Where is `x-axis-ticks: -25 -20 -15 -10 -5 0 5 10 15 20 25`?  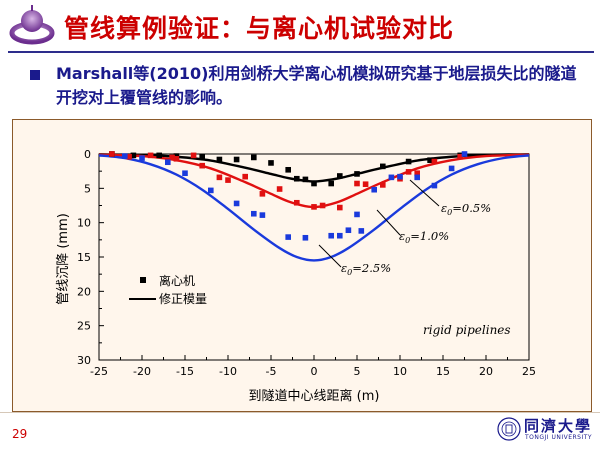
x-axis-ticks: -25 -20 -15 -10 -5 0 5 10 15 20 25 is located at coordinates (313, 366).